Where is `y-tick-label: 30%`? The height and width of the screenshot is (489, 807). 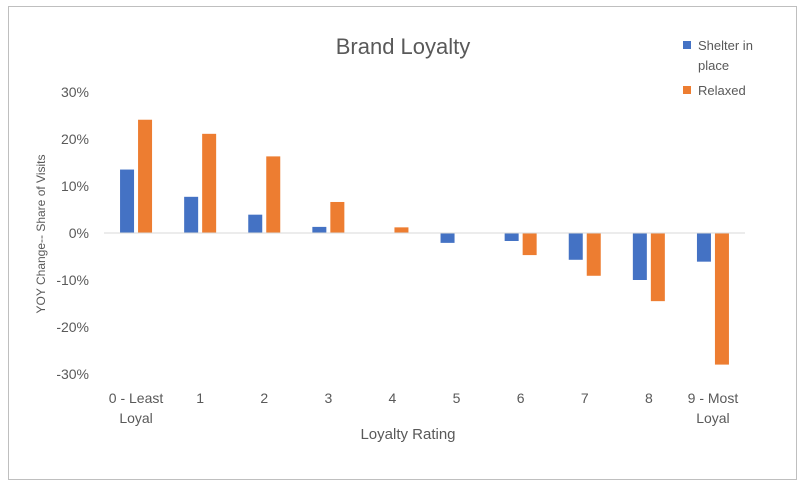
y-tick-label: 30% is located at coordinates (75, 92).